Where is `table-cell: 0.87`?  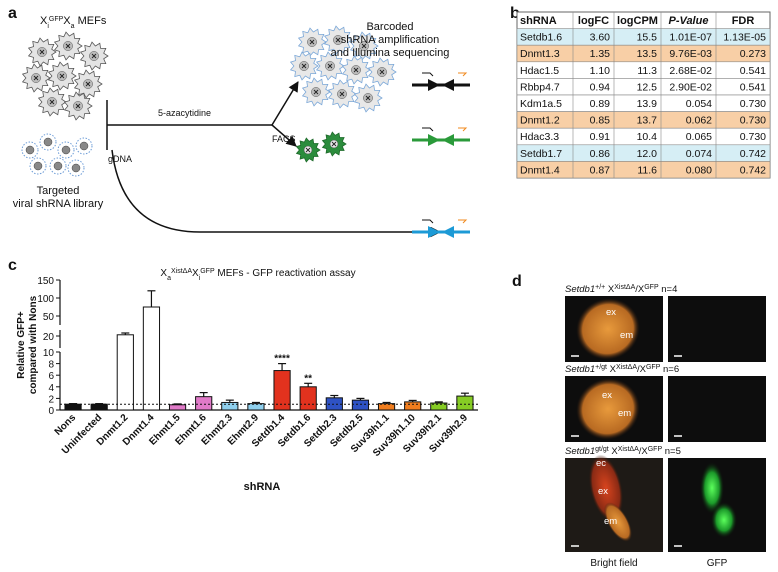 table-cell: 0.87 is located at coordinates (600, 170).